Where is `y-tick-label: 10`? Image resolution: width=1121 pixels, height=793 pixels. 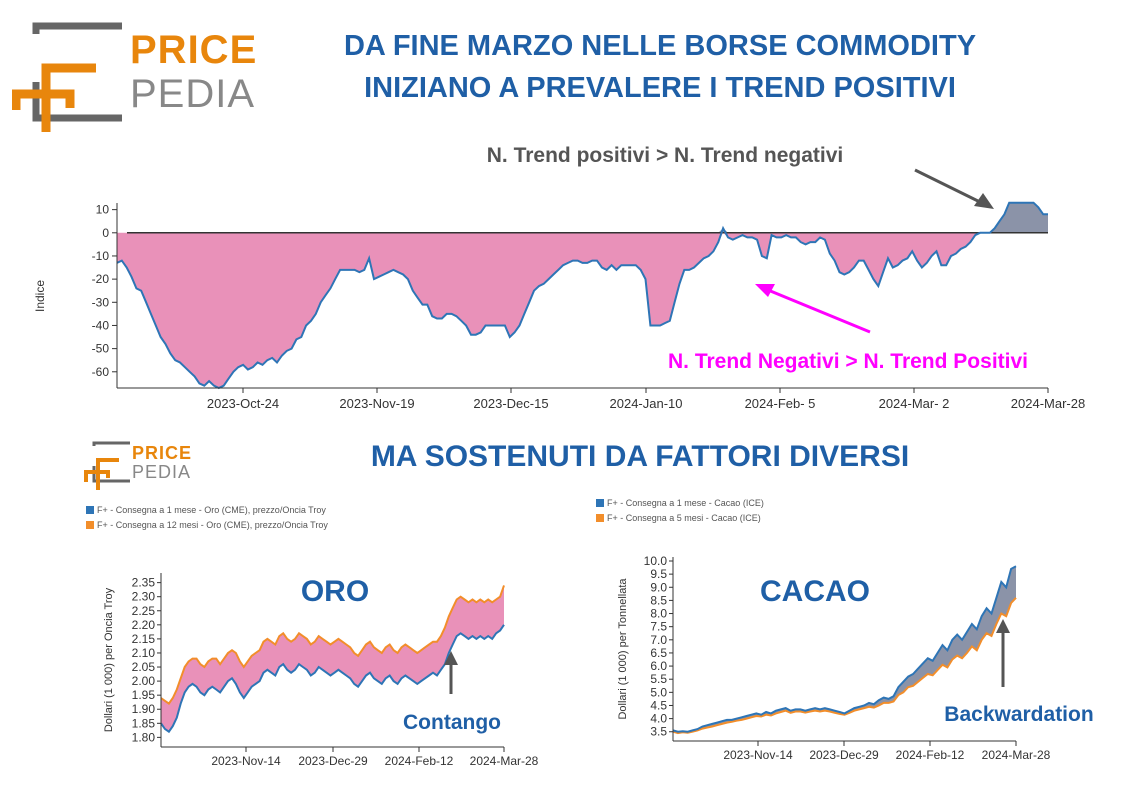
y-tick-label: 10 is located at coordinates (103, 210).